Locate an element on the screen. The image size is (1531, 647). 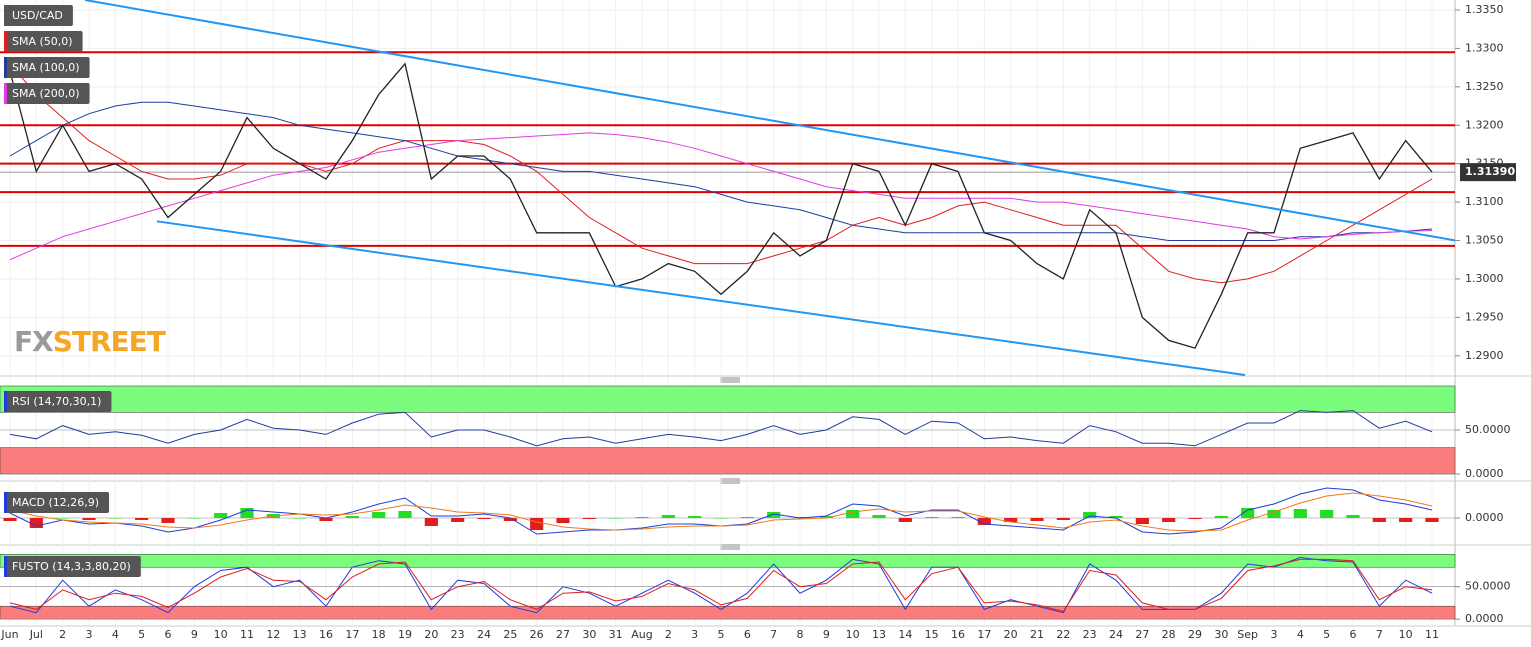
x-tick-label: 6 is located at coordinates (747, 634).